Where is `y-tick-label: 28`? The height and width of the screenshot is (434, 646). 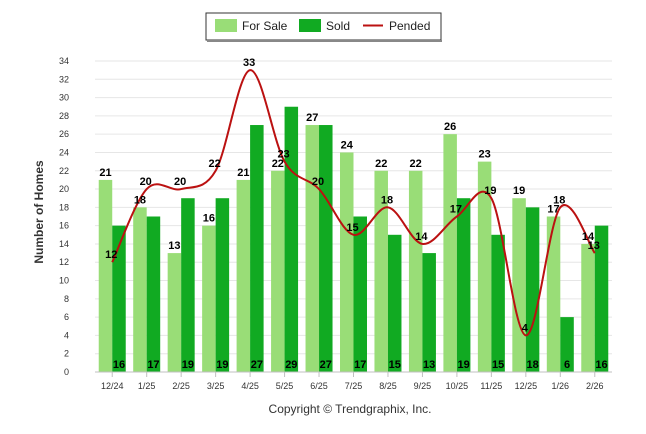 y-tick-label: 28 is located at coordinates (64, 116).